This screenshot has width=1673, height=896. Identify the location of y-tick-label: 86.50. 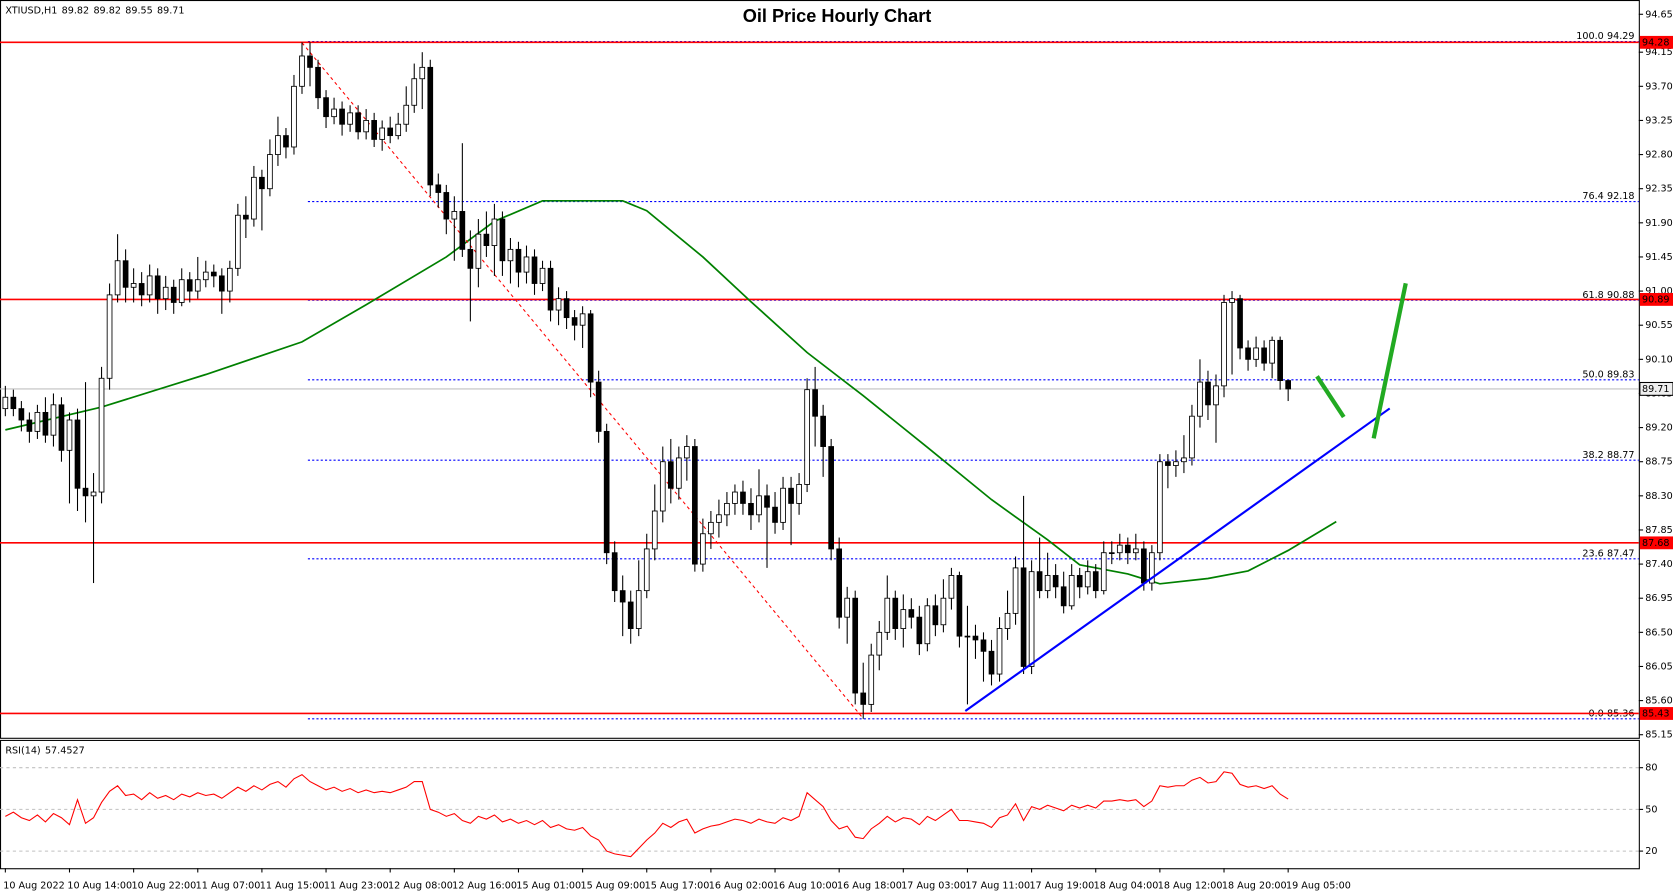
(1659, 632).